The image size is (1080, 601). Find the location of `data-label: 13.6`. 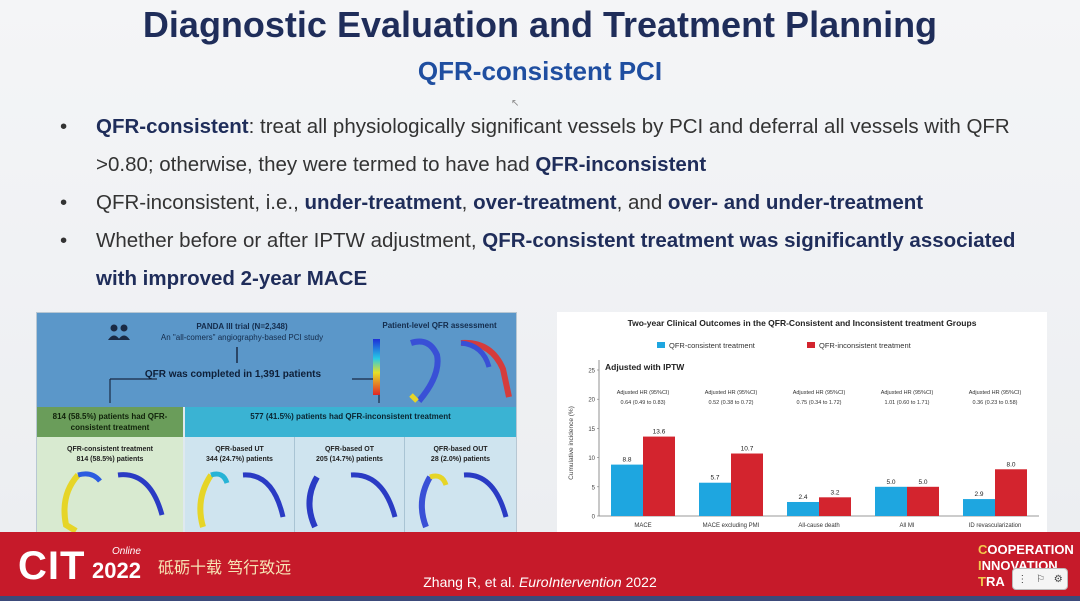

data-label: 13.6 is located at coordinates (659, 432).